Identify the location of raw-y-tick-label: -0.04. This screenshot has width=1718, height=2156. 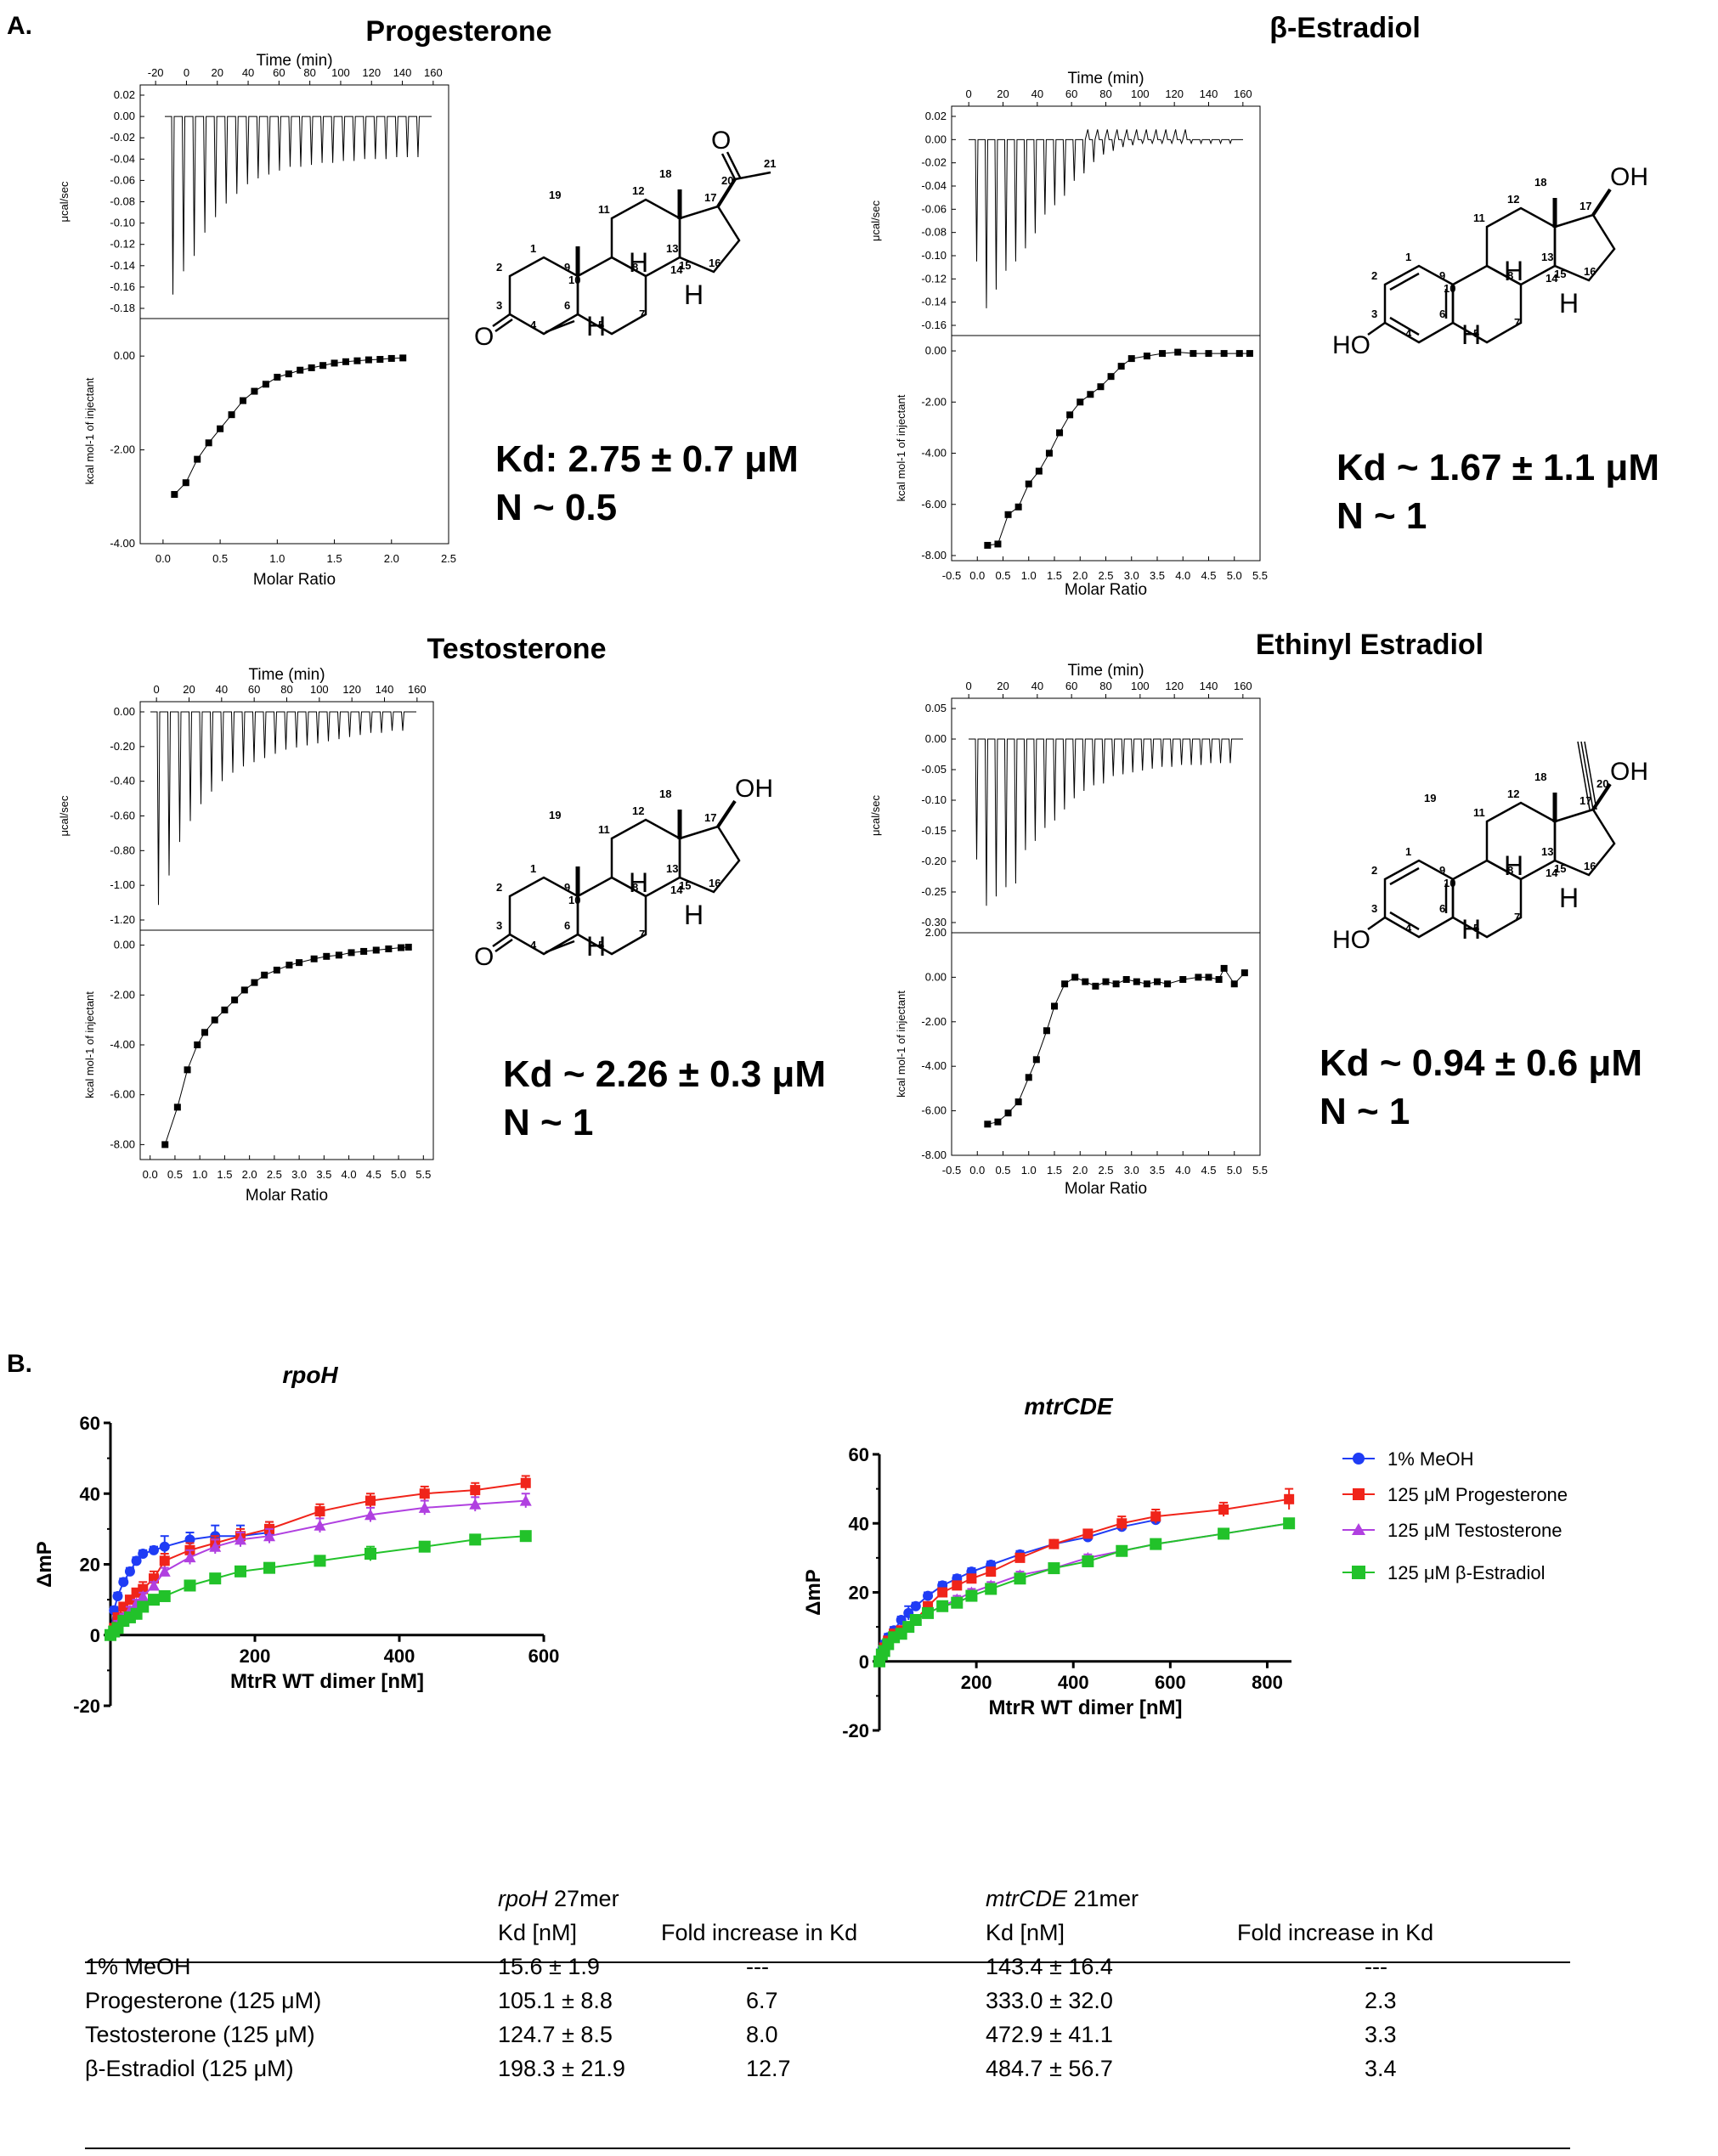
(122, 158).